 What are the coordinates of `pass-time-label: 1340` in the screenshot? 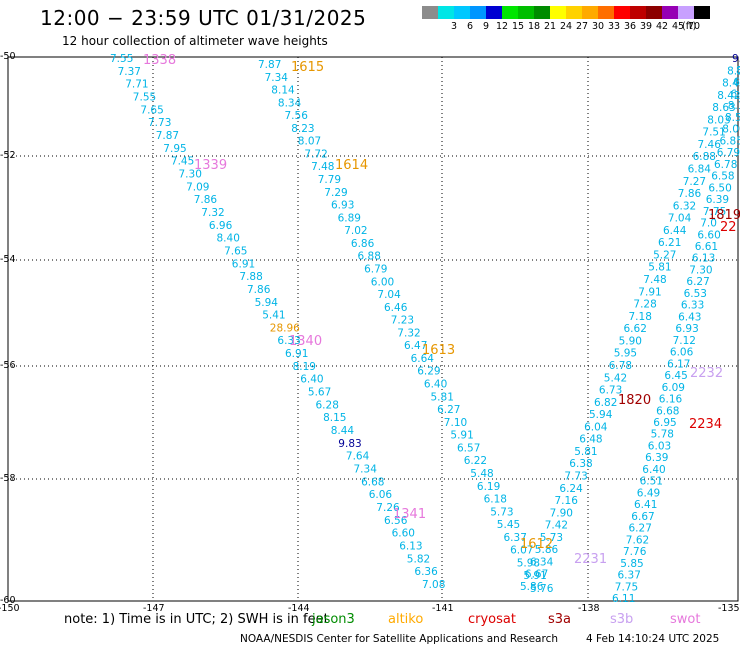 It's located at (305, 341).